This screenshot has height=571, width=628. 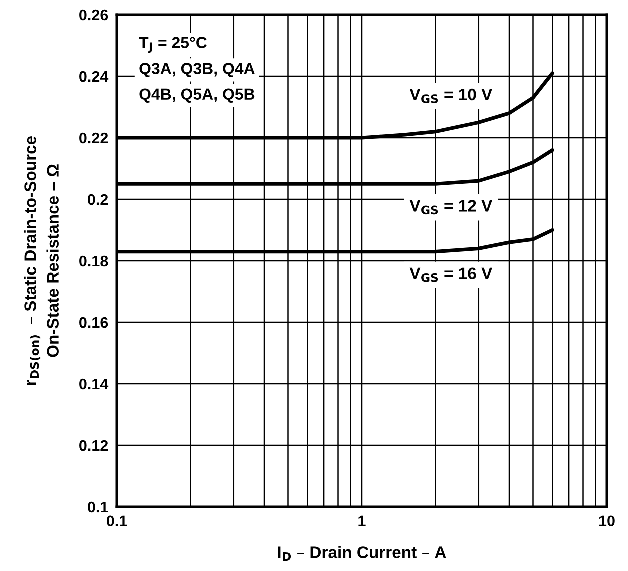 What do you see at coordinates (94, 76) in the screenshot?
I see `y-tick-label: 0.24` at bounding box center [94, 76].